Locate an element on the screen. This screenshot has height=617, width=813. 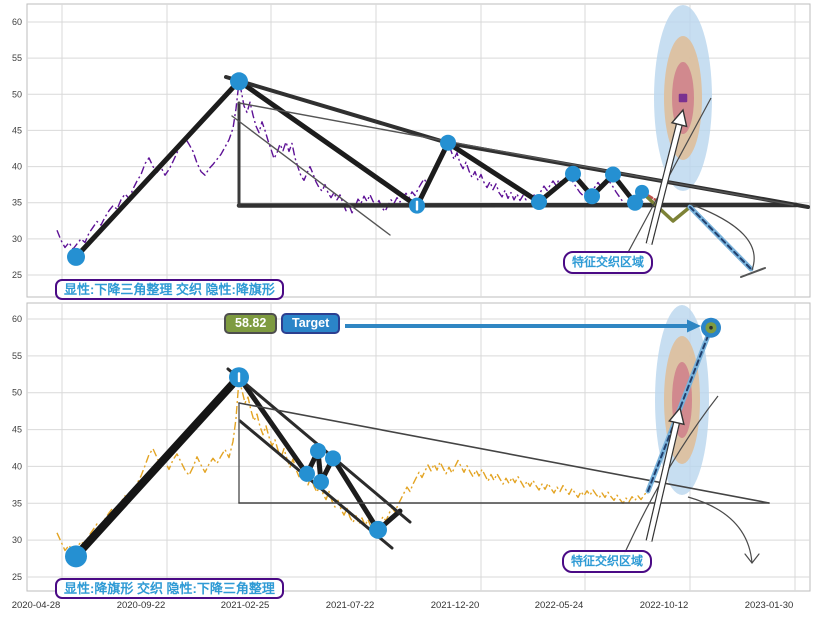
bottom-pivot-dots is located at coordinates (226, 467).